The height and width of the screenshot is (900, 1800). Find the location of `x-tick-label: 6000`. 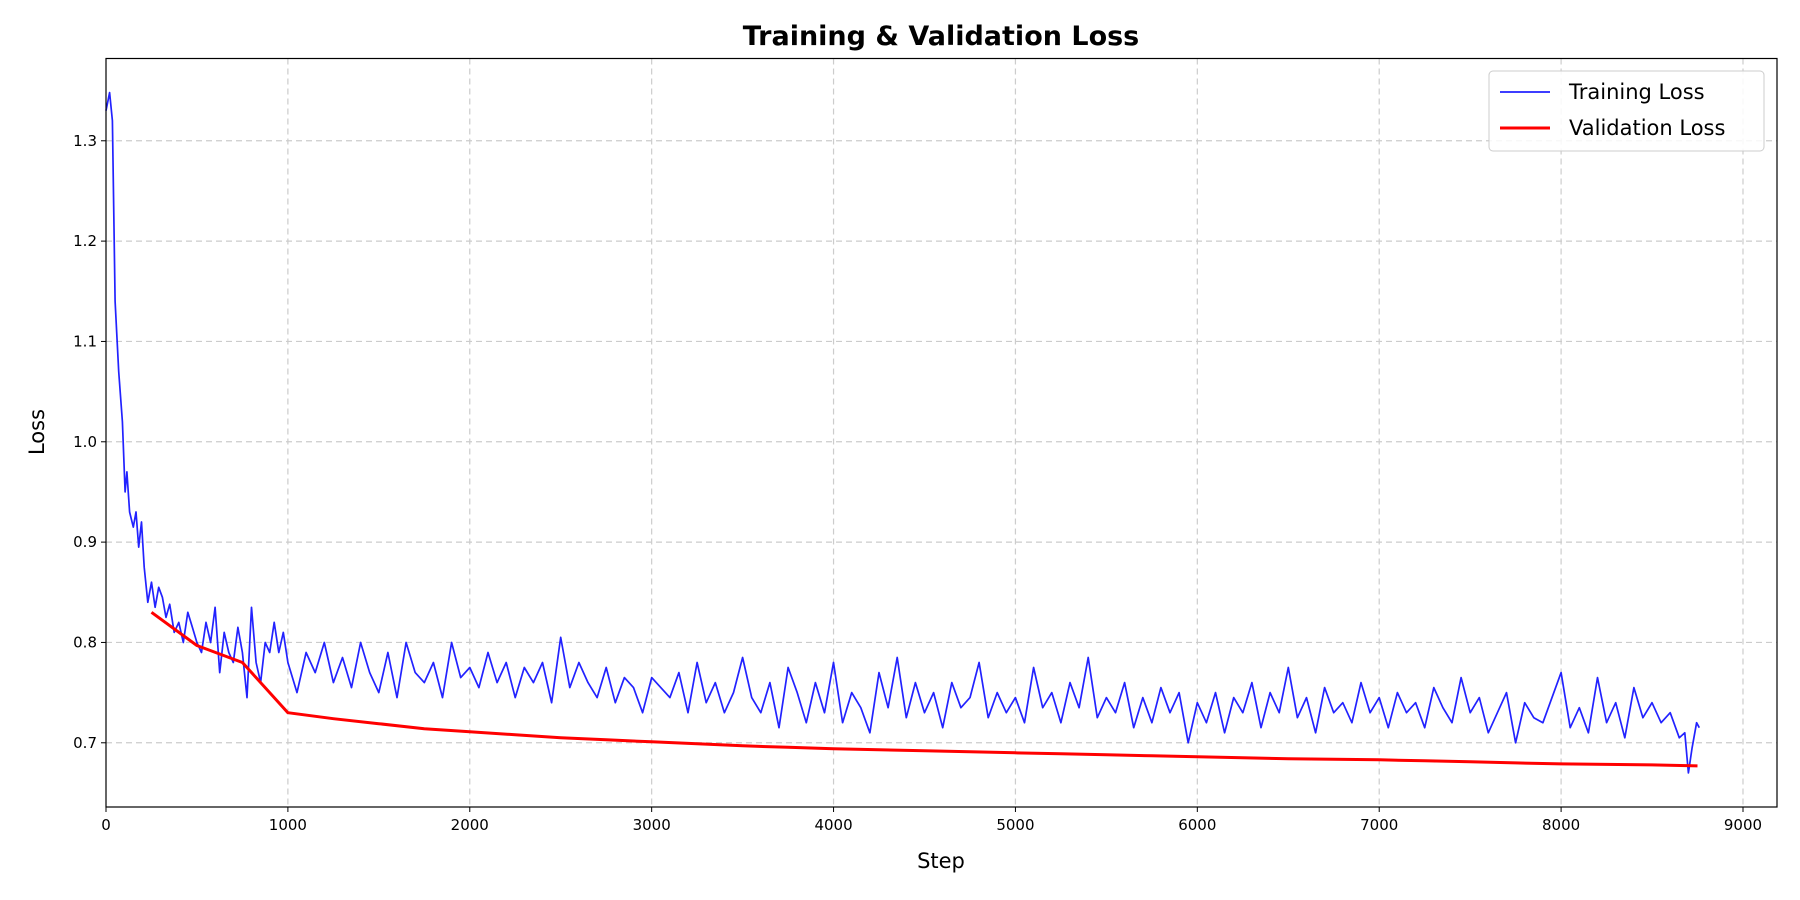

x-tick-label: 6000 is located at coordinates (1197, 825).